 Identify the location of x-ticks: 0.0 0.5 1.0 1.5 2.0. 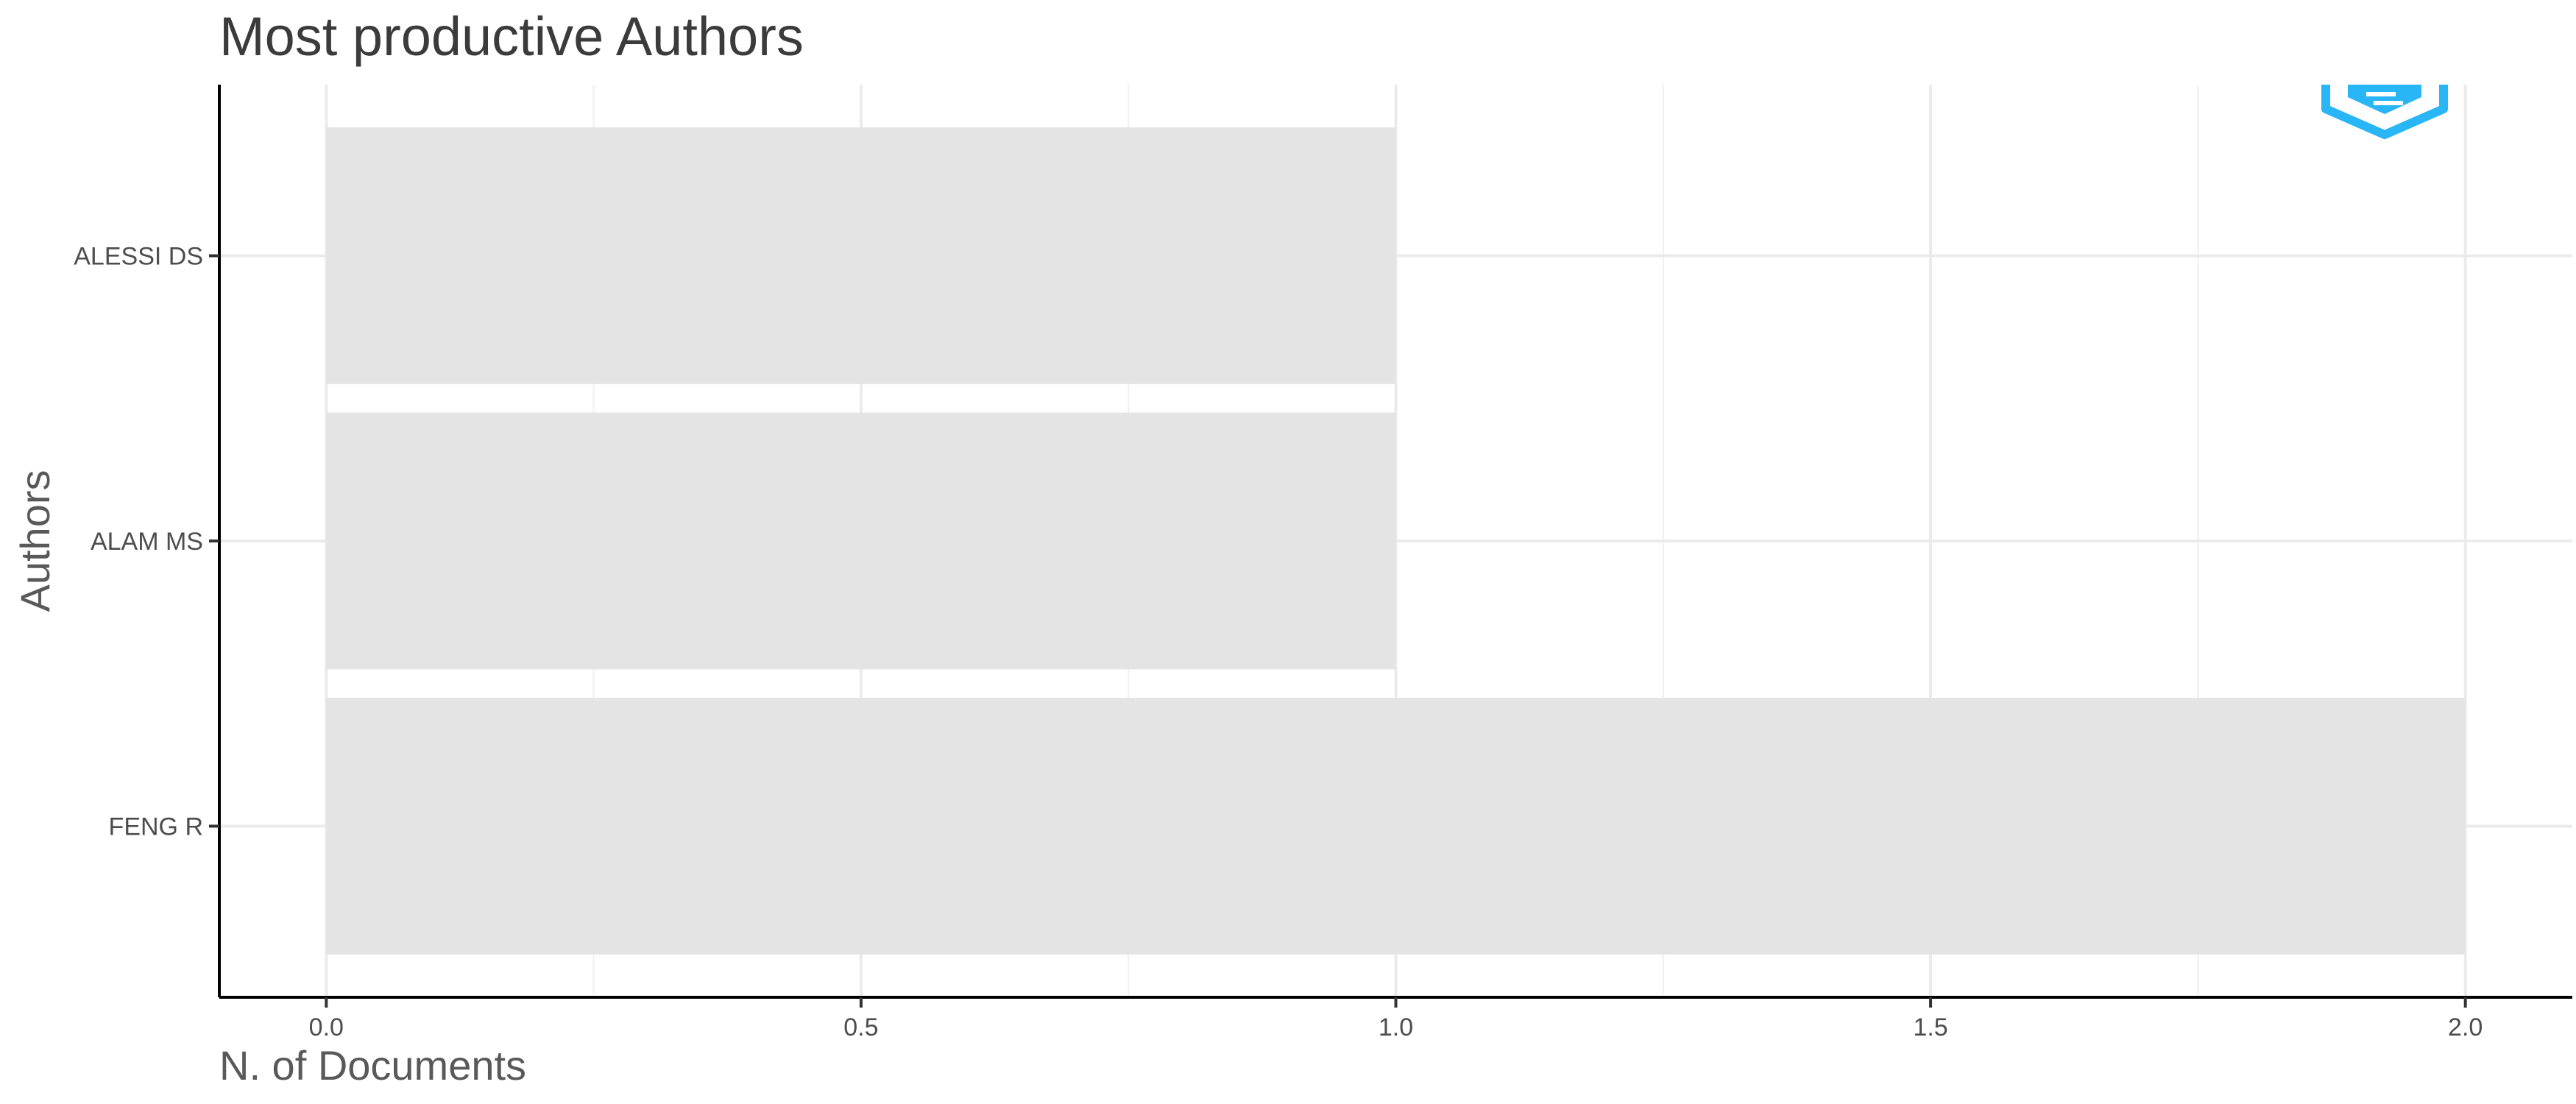
(1396, 1019).